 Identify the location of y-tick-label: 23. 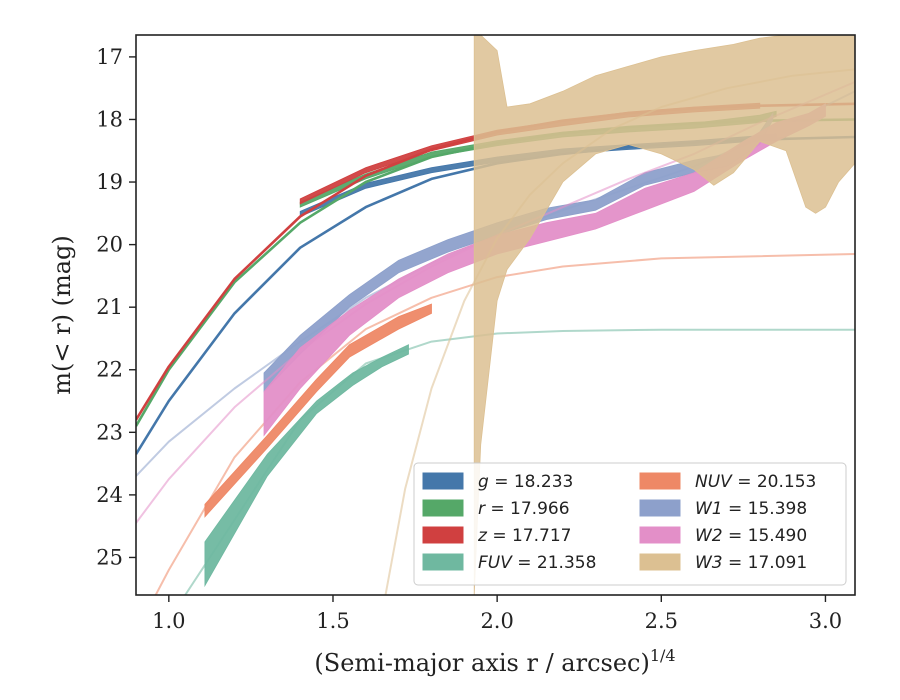
(109, 432).